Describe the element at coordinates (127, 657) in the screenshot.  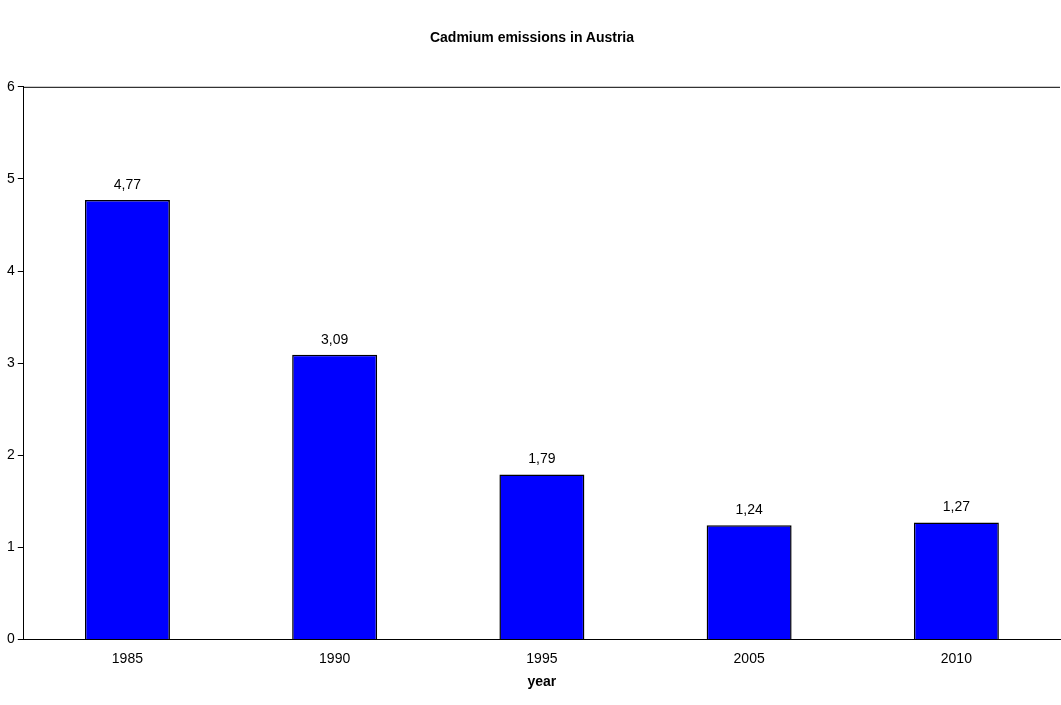
I see `x-tick-label: 1985` at that location.